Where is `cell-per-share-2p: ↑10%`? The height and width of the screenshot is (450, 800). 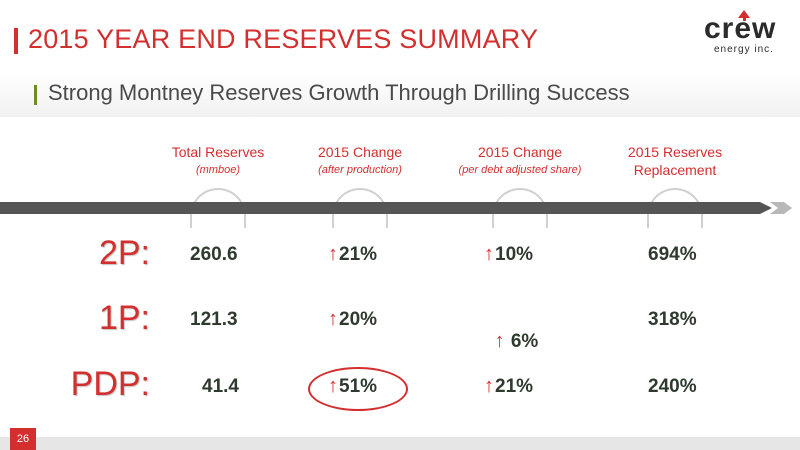 cell-per-share-2p: ↑10% is located at coordinates (508, 254).